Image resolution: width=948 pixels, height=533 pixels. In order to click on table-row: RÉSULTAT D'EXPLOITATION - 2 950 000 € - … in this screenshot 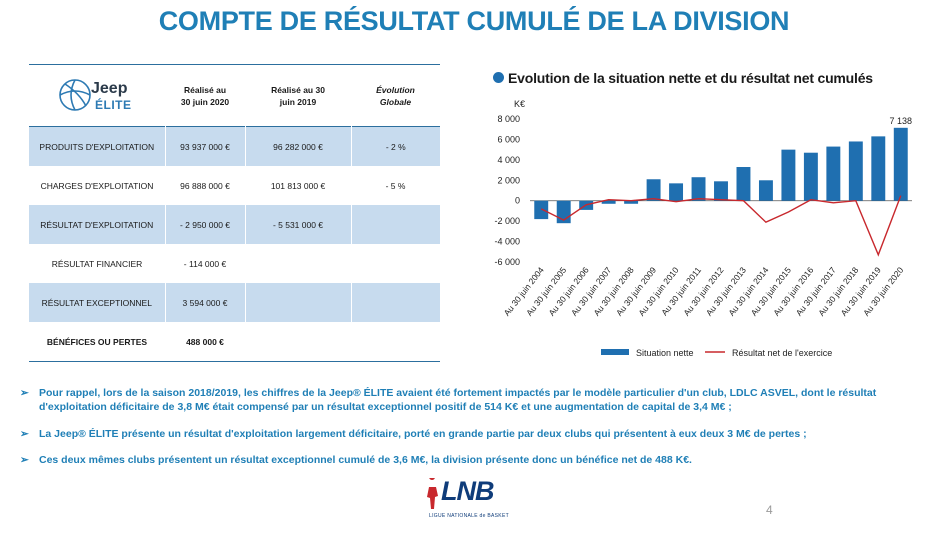, I will do `click(234, 224)`.